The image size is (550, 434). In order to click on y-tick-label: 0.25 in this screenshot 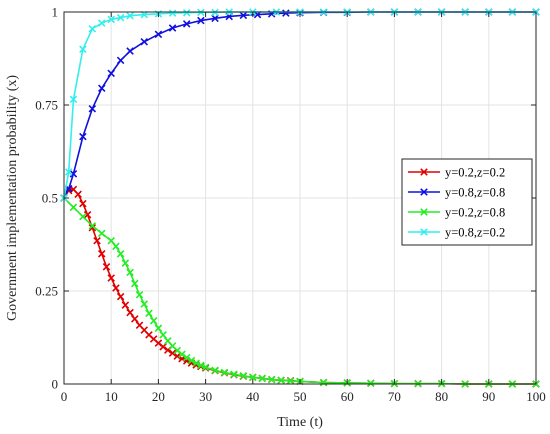, I will do `click(46, 291)`.